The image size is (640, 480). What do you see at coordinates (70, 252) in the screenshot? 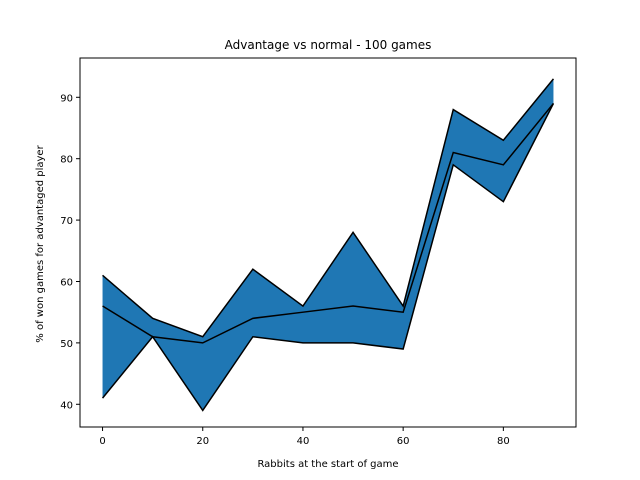
I see `y-axis-ticks: 40 50 60 70 80 90` at bounding box center [70, 252].